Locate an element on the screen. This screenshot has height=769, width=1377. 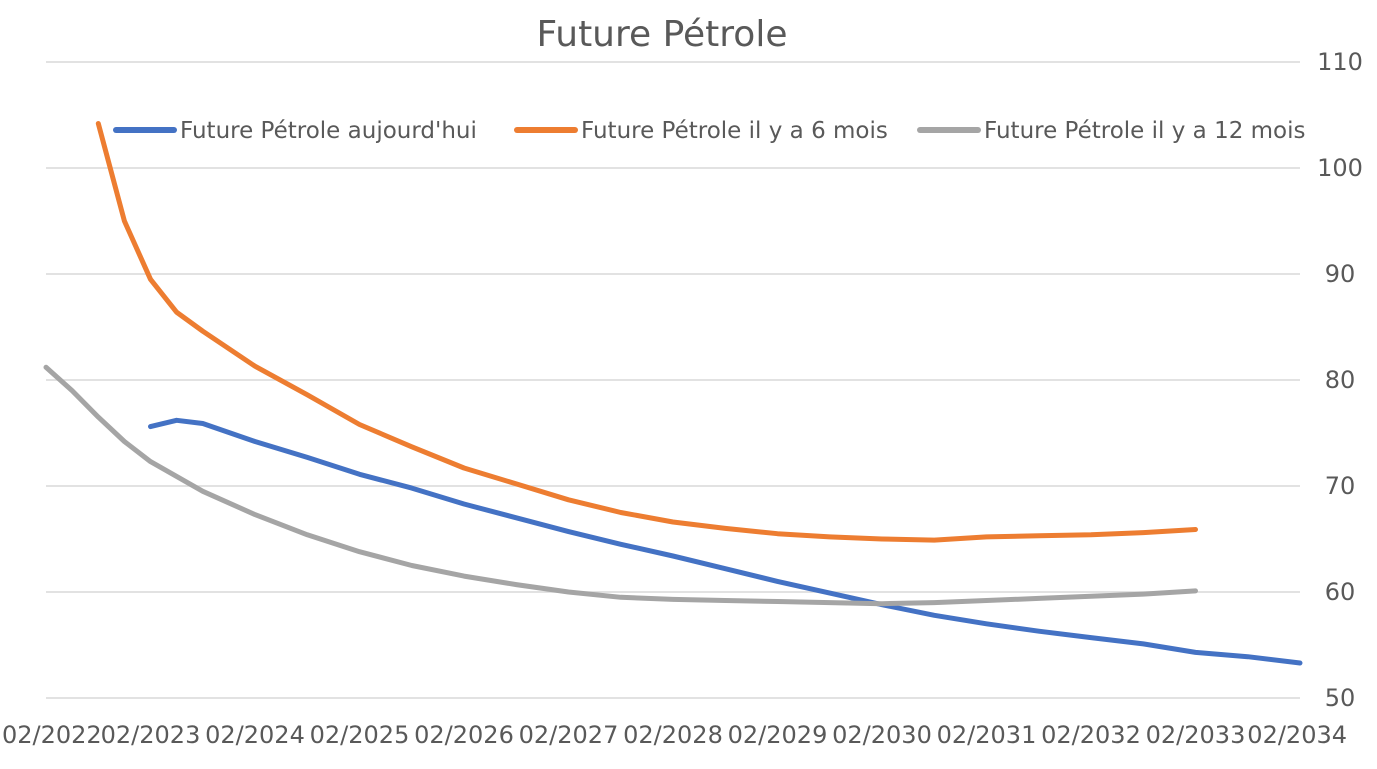
x-tick-label: 02/2024 is located at coordinates (255, 735).